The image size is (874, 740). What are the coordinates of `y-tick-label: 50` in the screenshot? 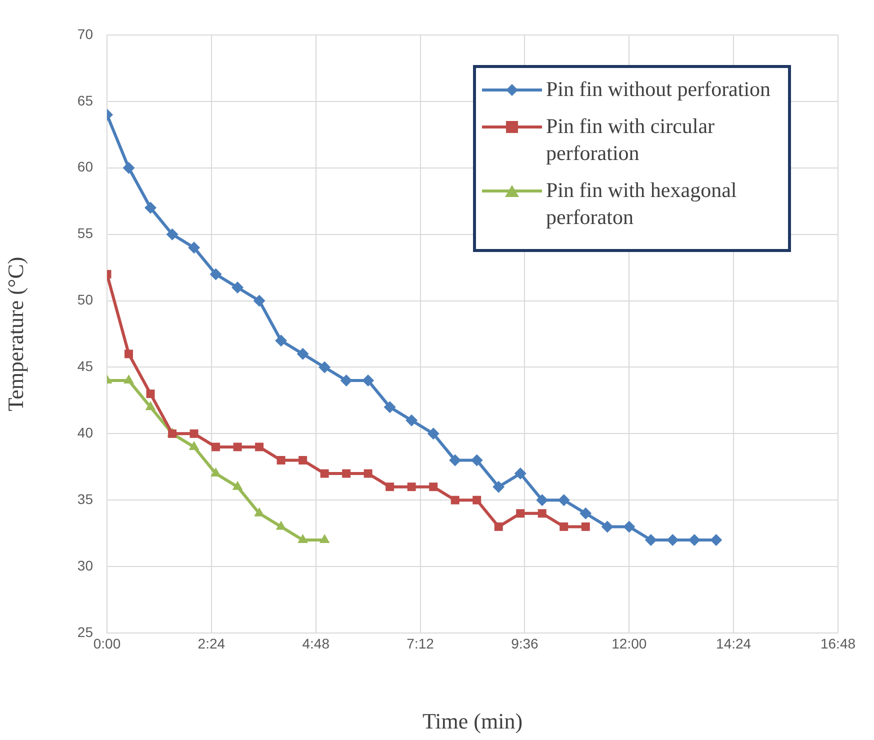 It's located at (85, 300).